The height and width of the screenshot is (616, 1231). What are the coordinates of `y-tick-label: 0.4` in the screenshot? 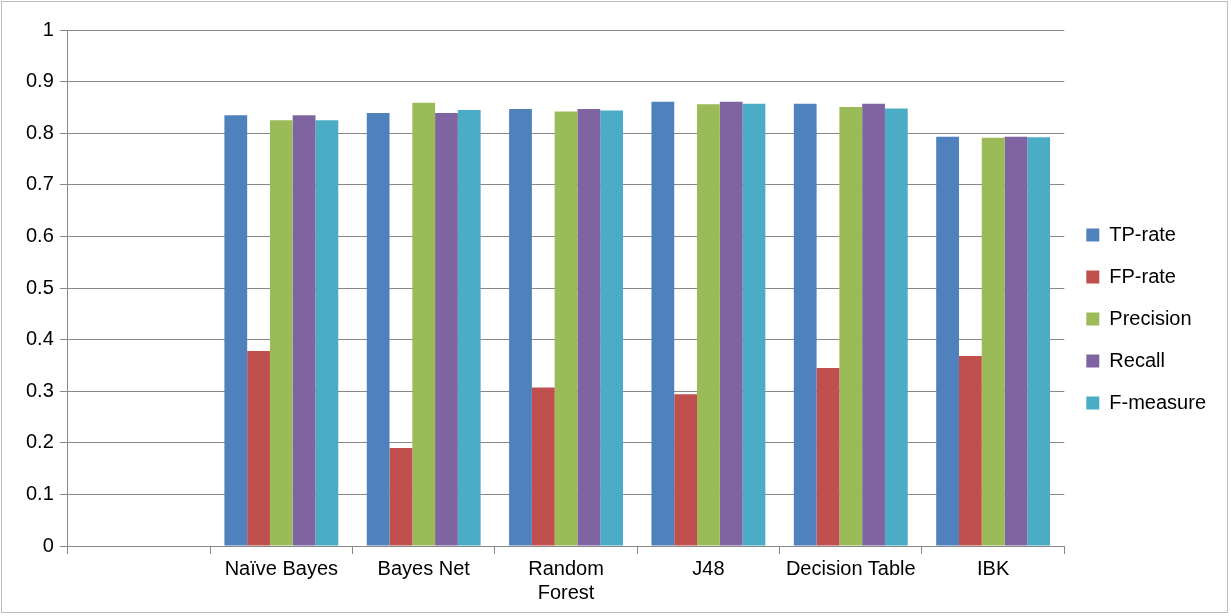 It's located at (39, 338).